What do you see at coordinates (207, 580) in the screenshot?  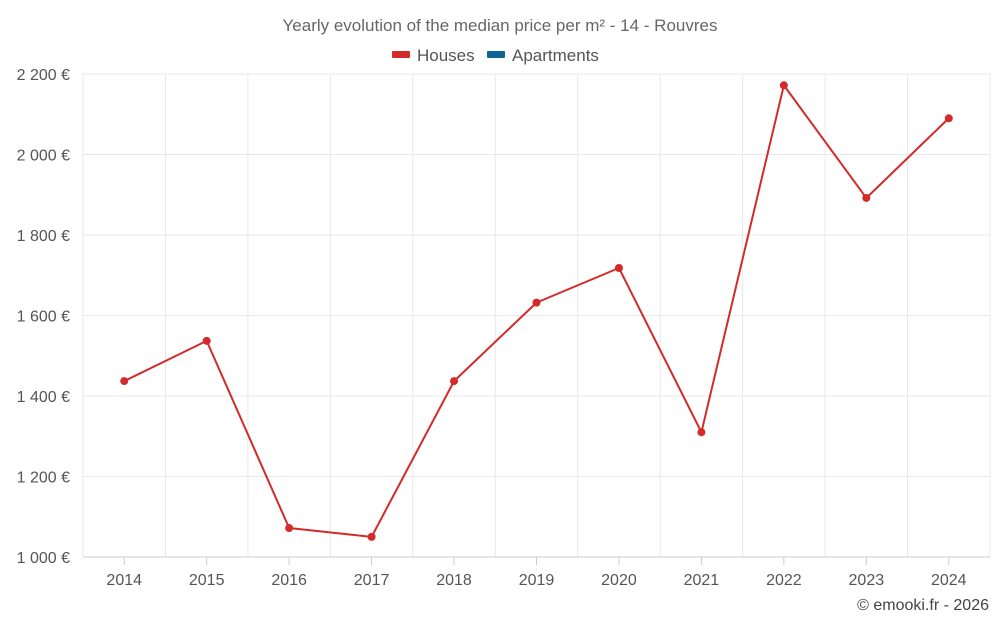 I see `x-tick-label: 2015` at bounding box center [207, 580].